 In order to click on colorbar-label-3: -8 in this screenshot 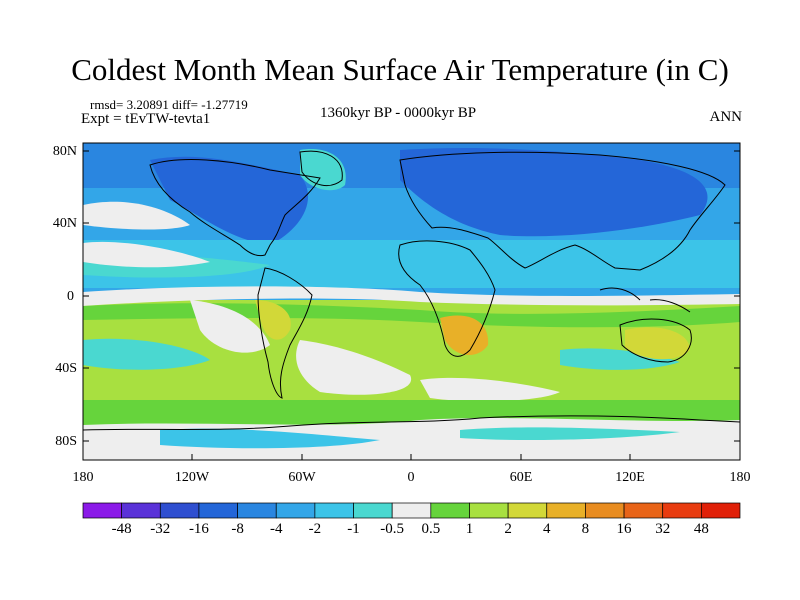, I will do `click(237, 529)`.